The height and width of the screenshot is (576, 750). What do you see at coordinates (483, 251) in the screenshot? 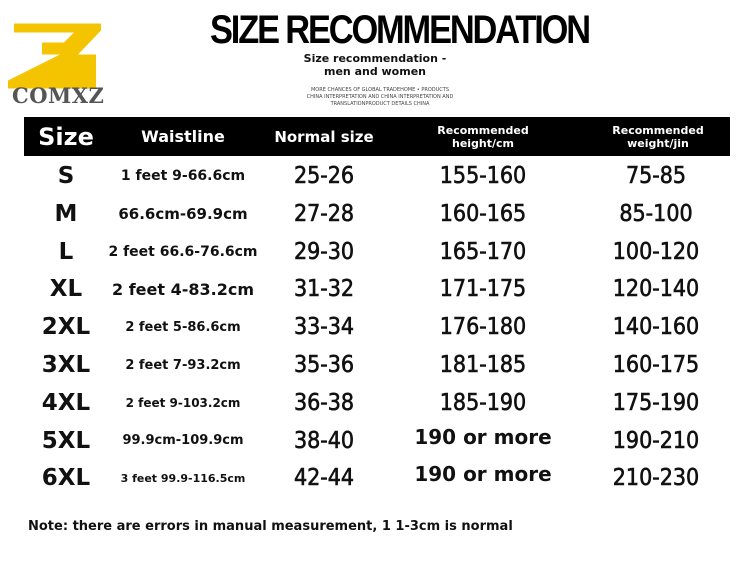
I see `cell-height: 165-170` at bounding box center [483, 251].